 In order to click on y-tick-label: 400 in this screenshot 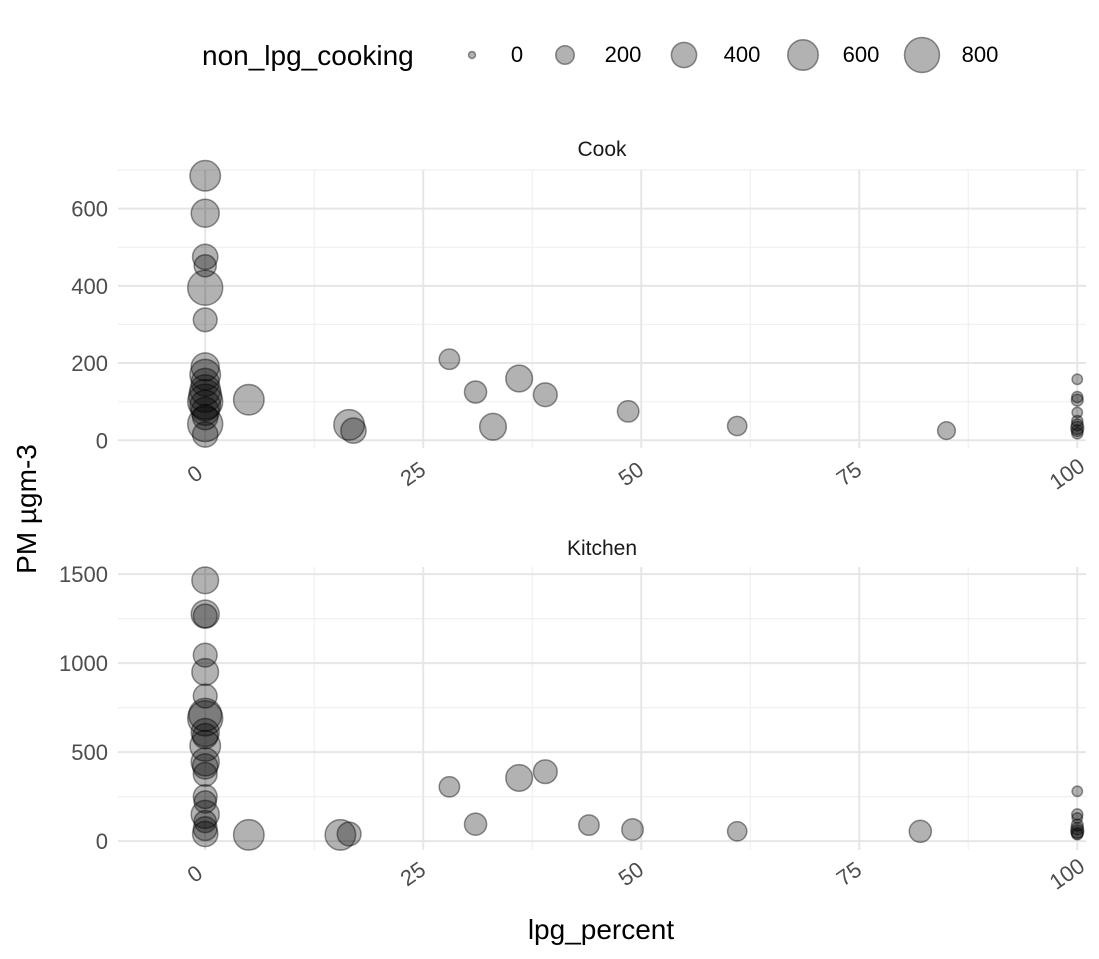, I will do `click(89, 286)`.